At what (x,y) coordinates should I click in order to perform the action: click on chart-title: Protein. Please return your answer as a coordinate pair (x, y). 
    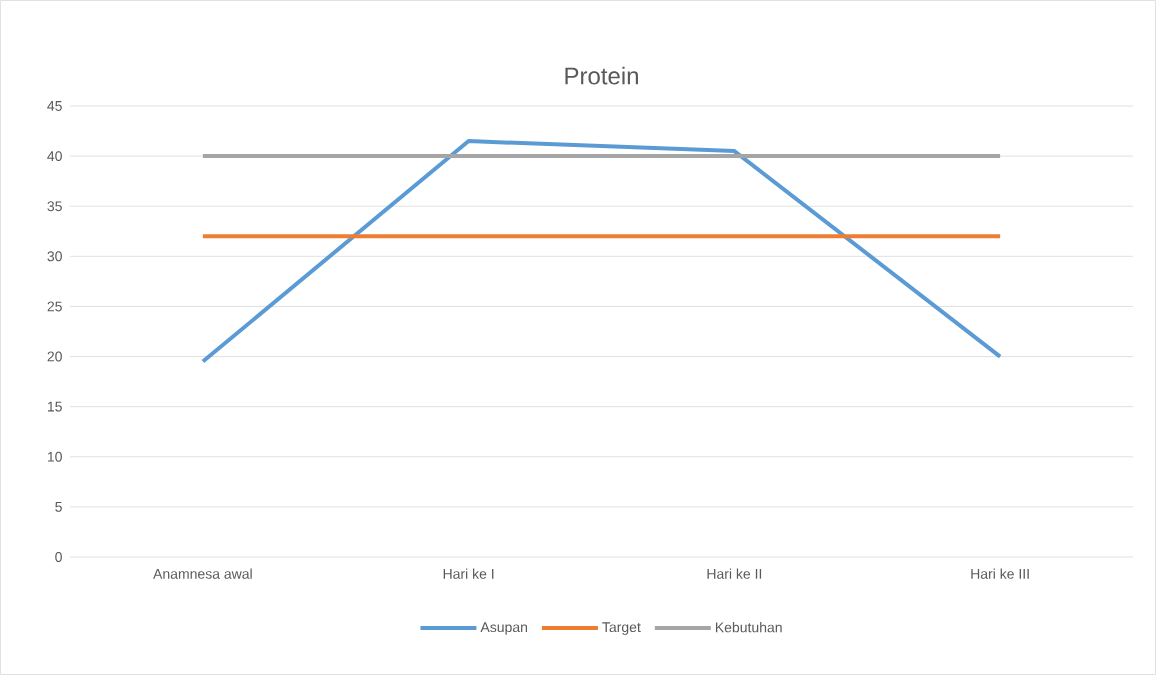
    Looking at the image, I should click on (601, 75).